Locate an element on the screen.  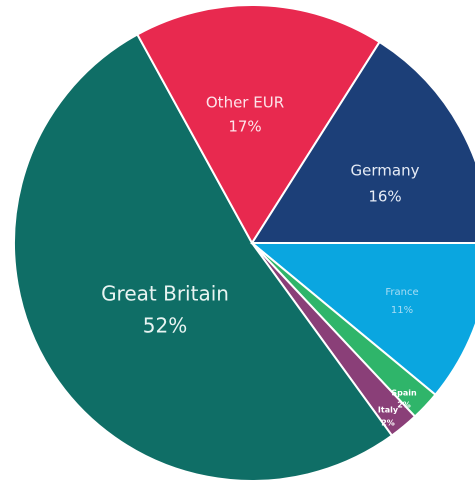
slice-label: Great Britain is located at coordinates (165, 294).